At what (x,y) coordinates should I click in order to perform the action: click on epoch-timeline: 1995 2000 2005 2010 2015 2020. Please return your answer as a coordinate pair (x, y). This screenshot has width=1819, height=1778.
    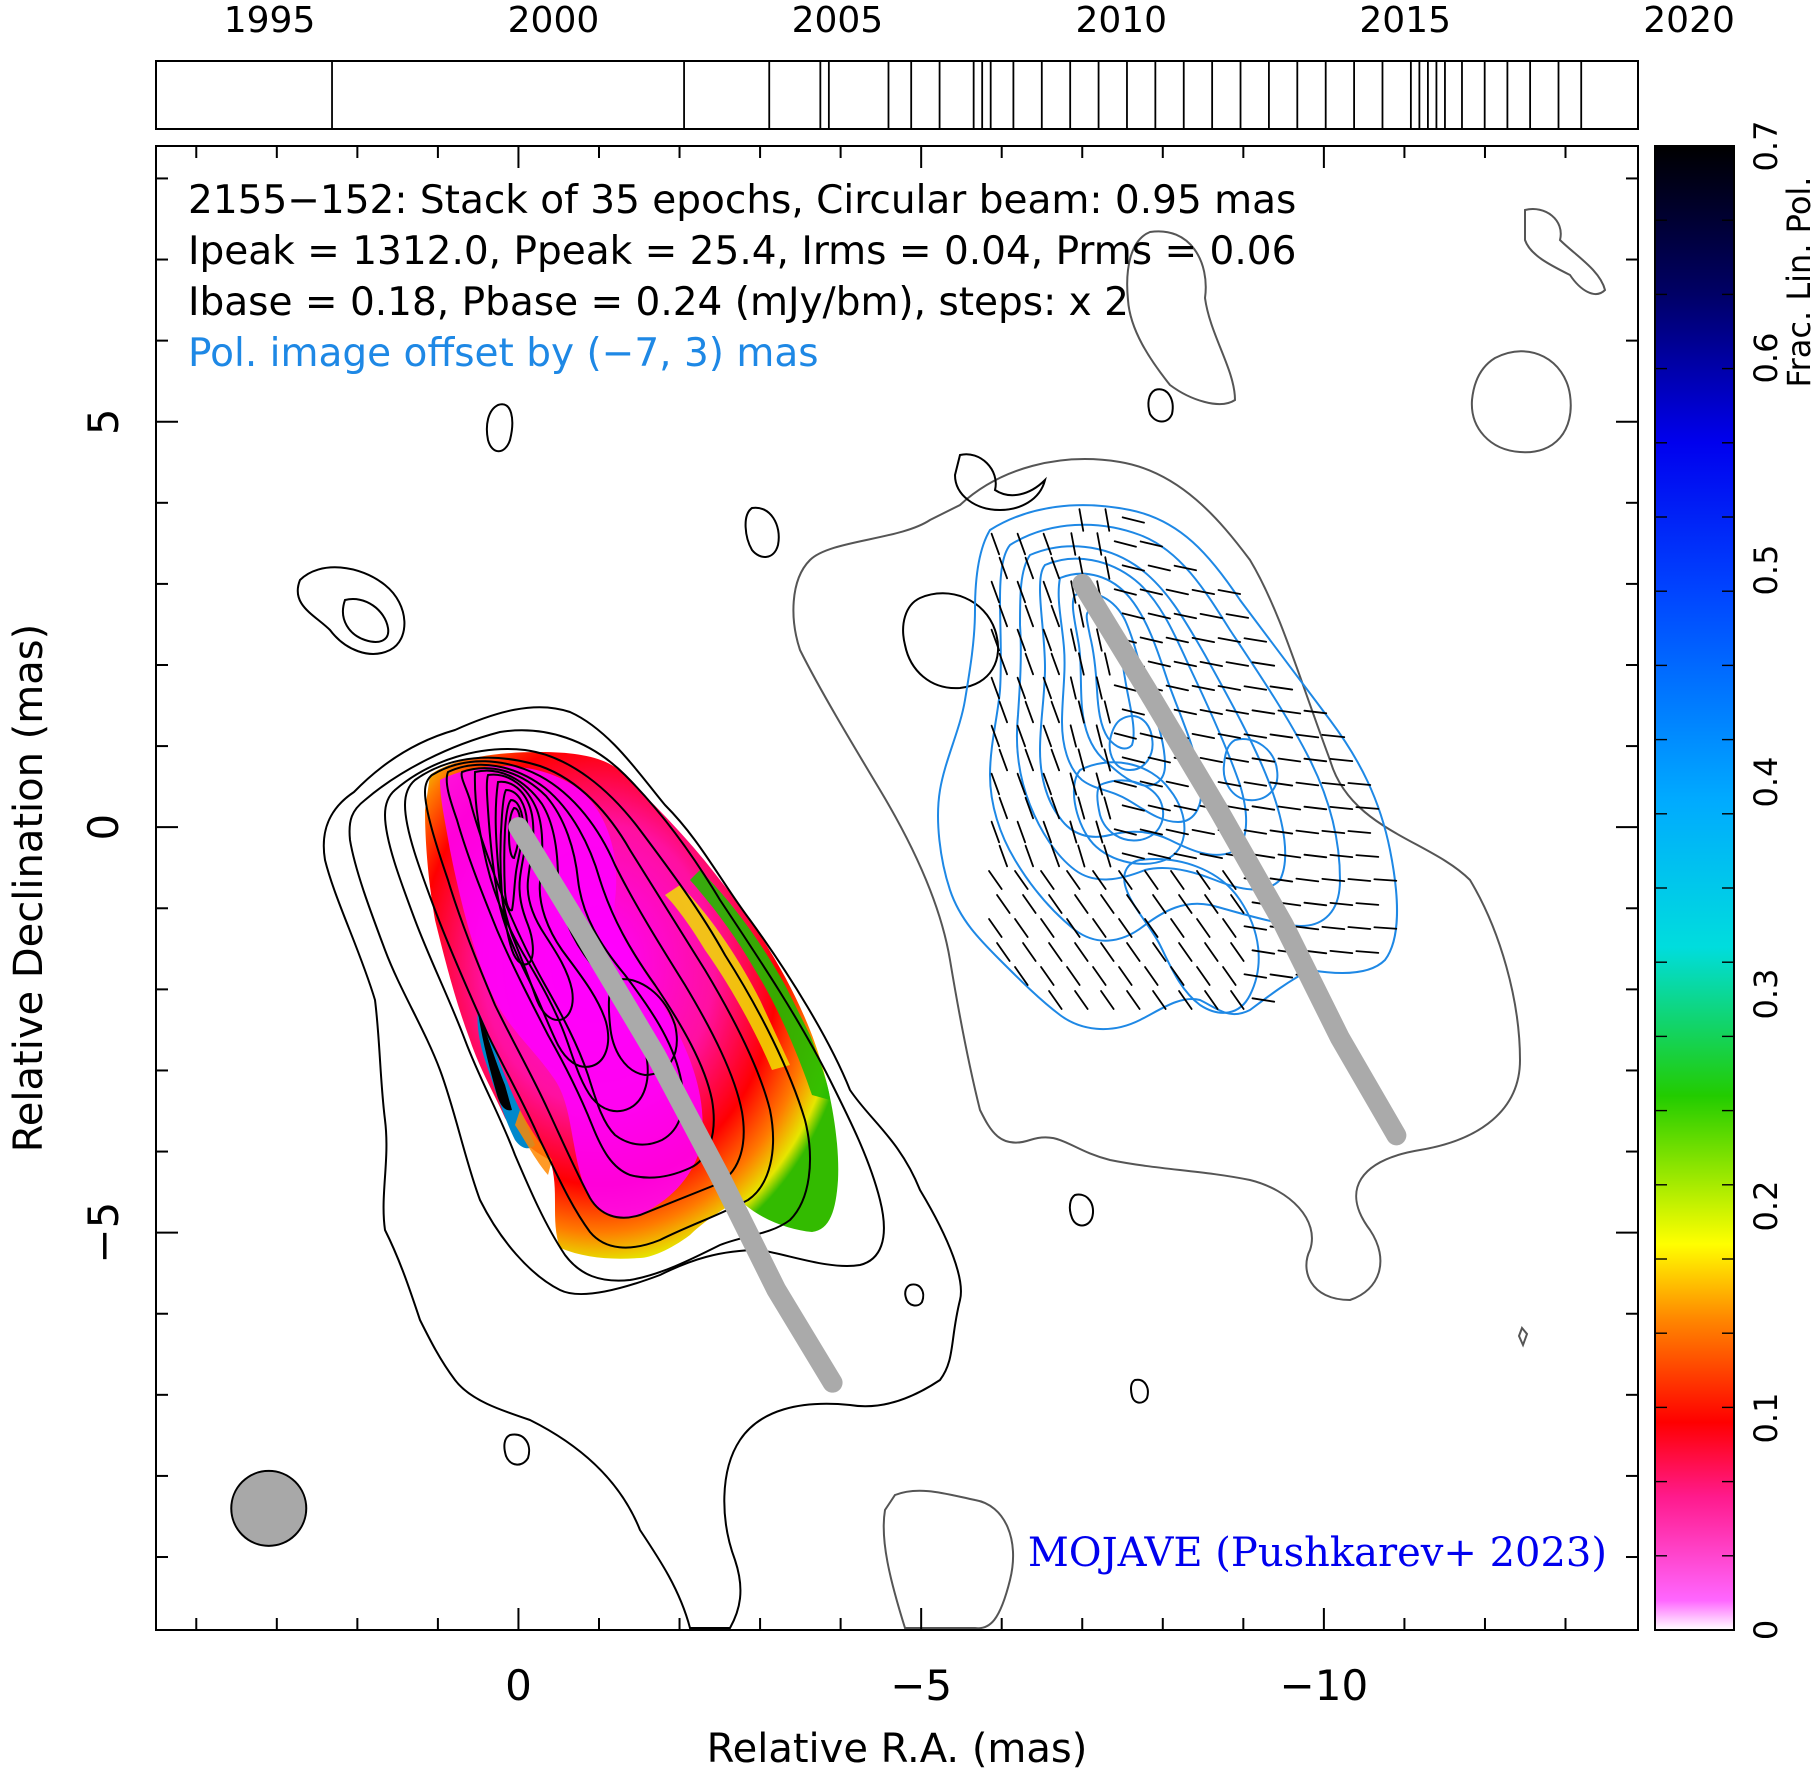
    Looking at the image, I should click on (945, 65).